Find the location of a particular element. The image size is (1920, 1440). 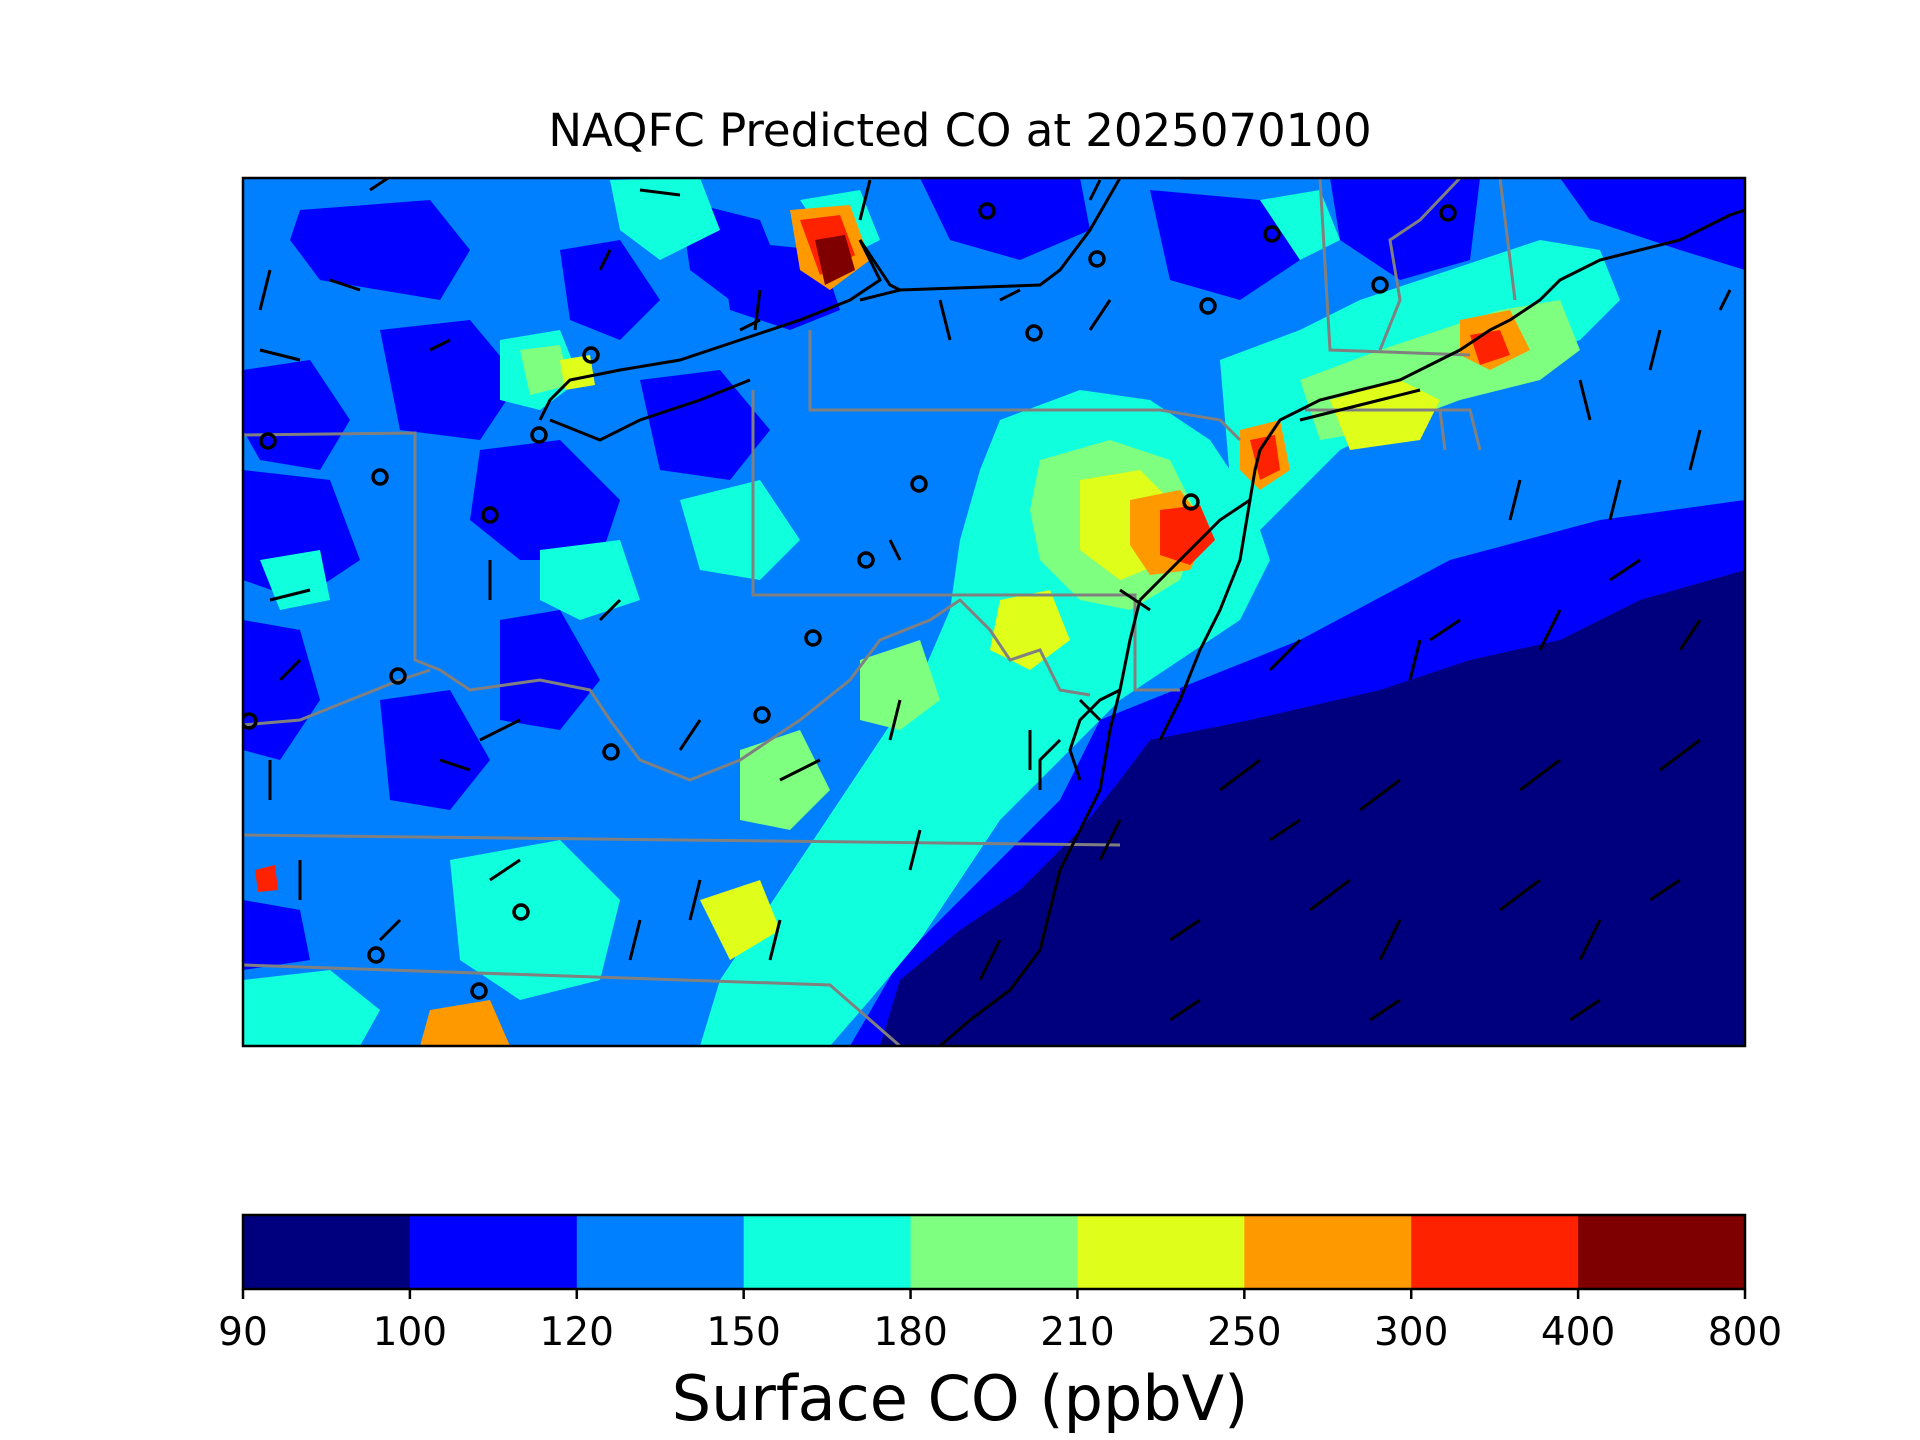

colorbar-tick-label: 180 is located at coordinates (910, 1332).